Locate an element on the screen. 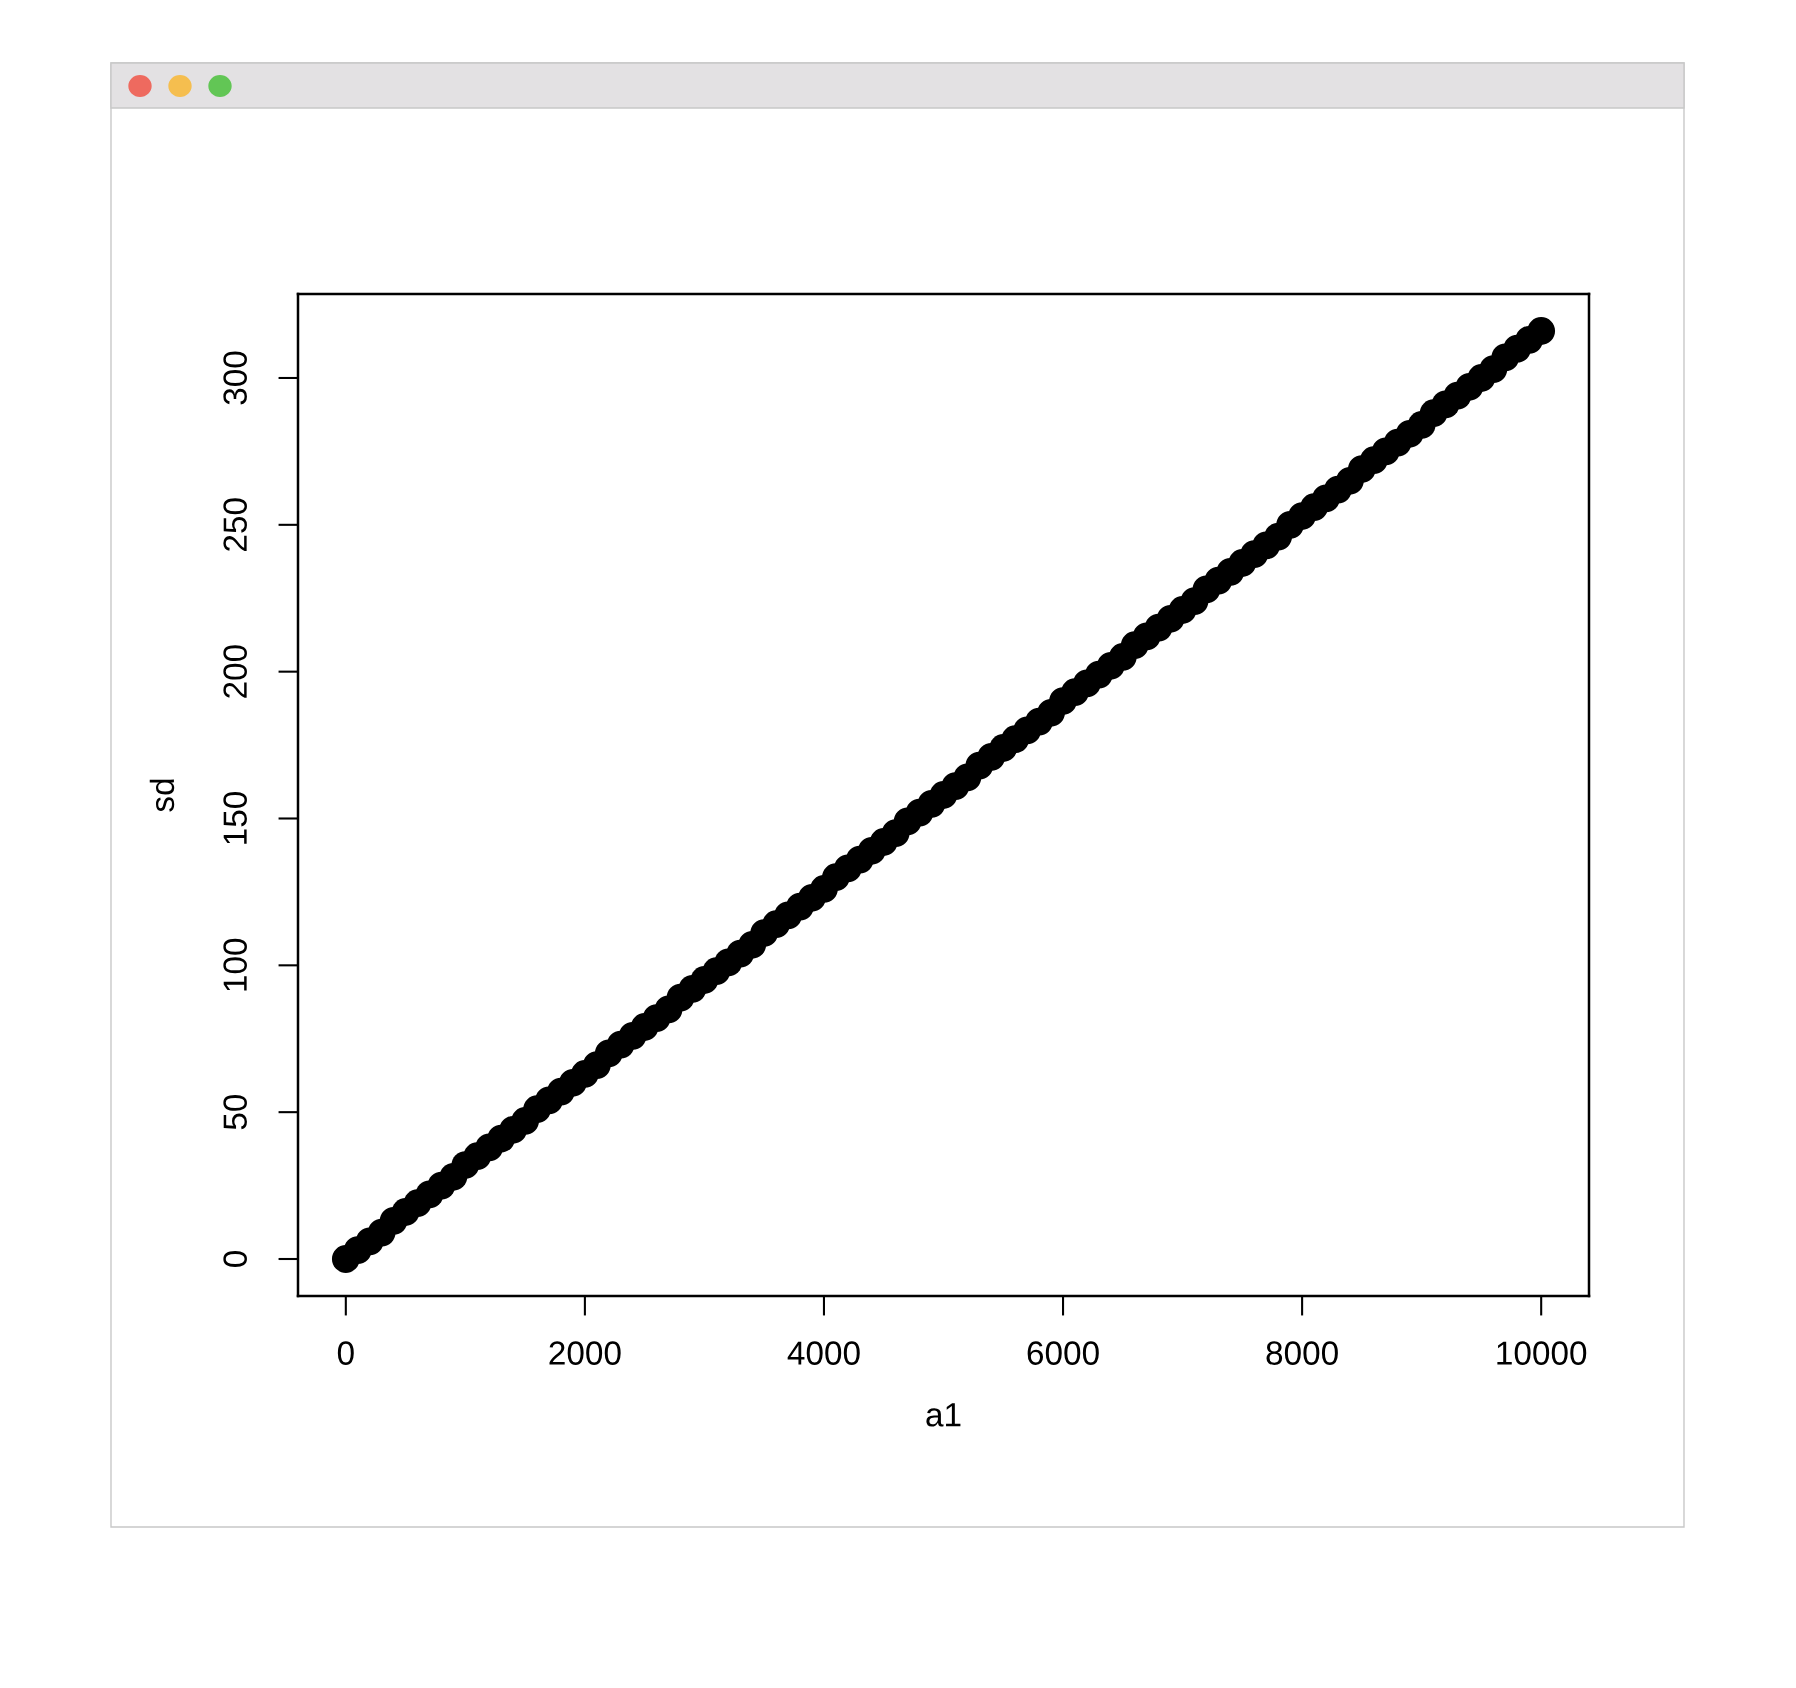  x-tick-label: 8000 is located at coordinates (1302, 1353).